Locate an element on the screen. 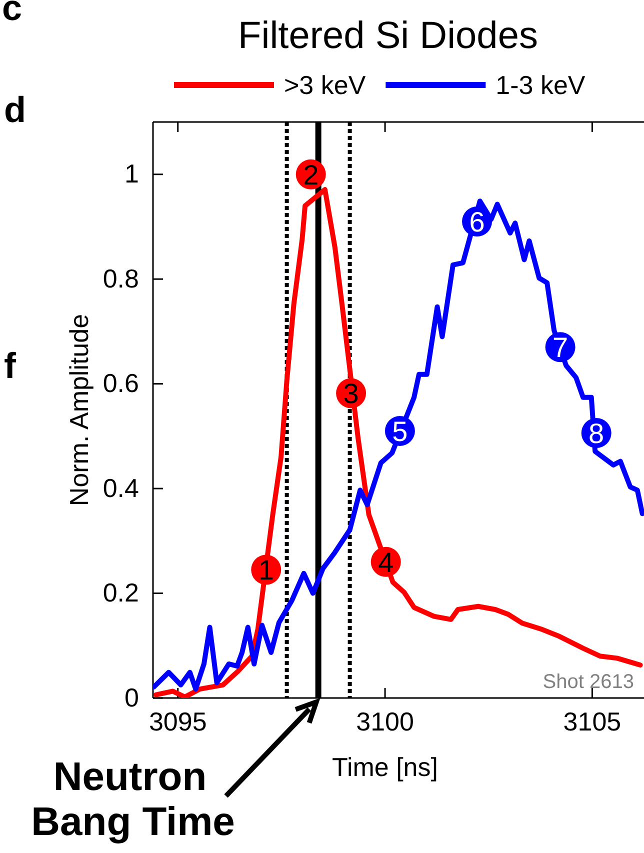  x-axis-title: Time [ns] is located at coordinates (385, 767).